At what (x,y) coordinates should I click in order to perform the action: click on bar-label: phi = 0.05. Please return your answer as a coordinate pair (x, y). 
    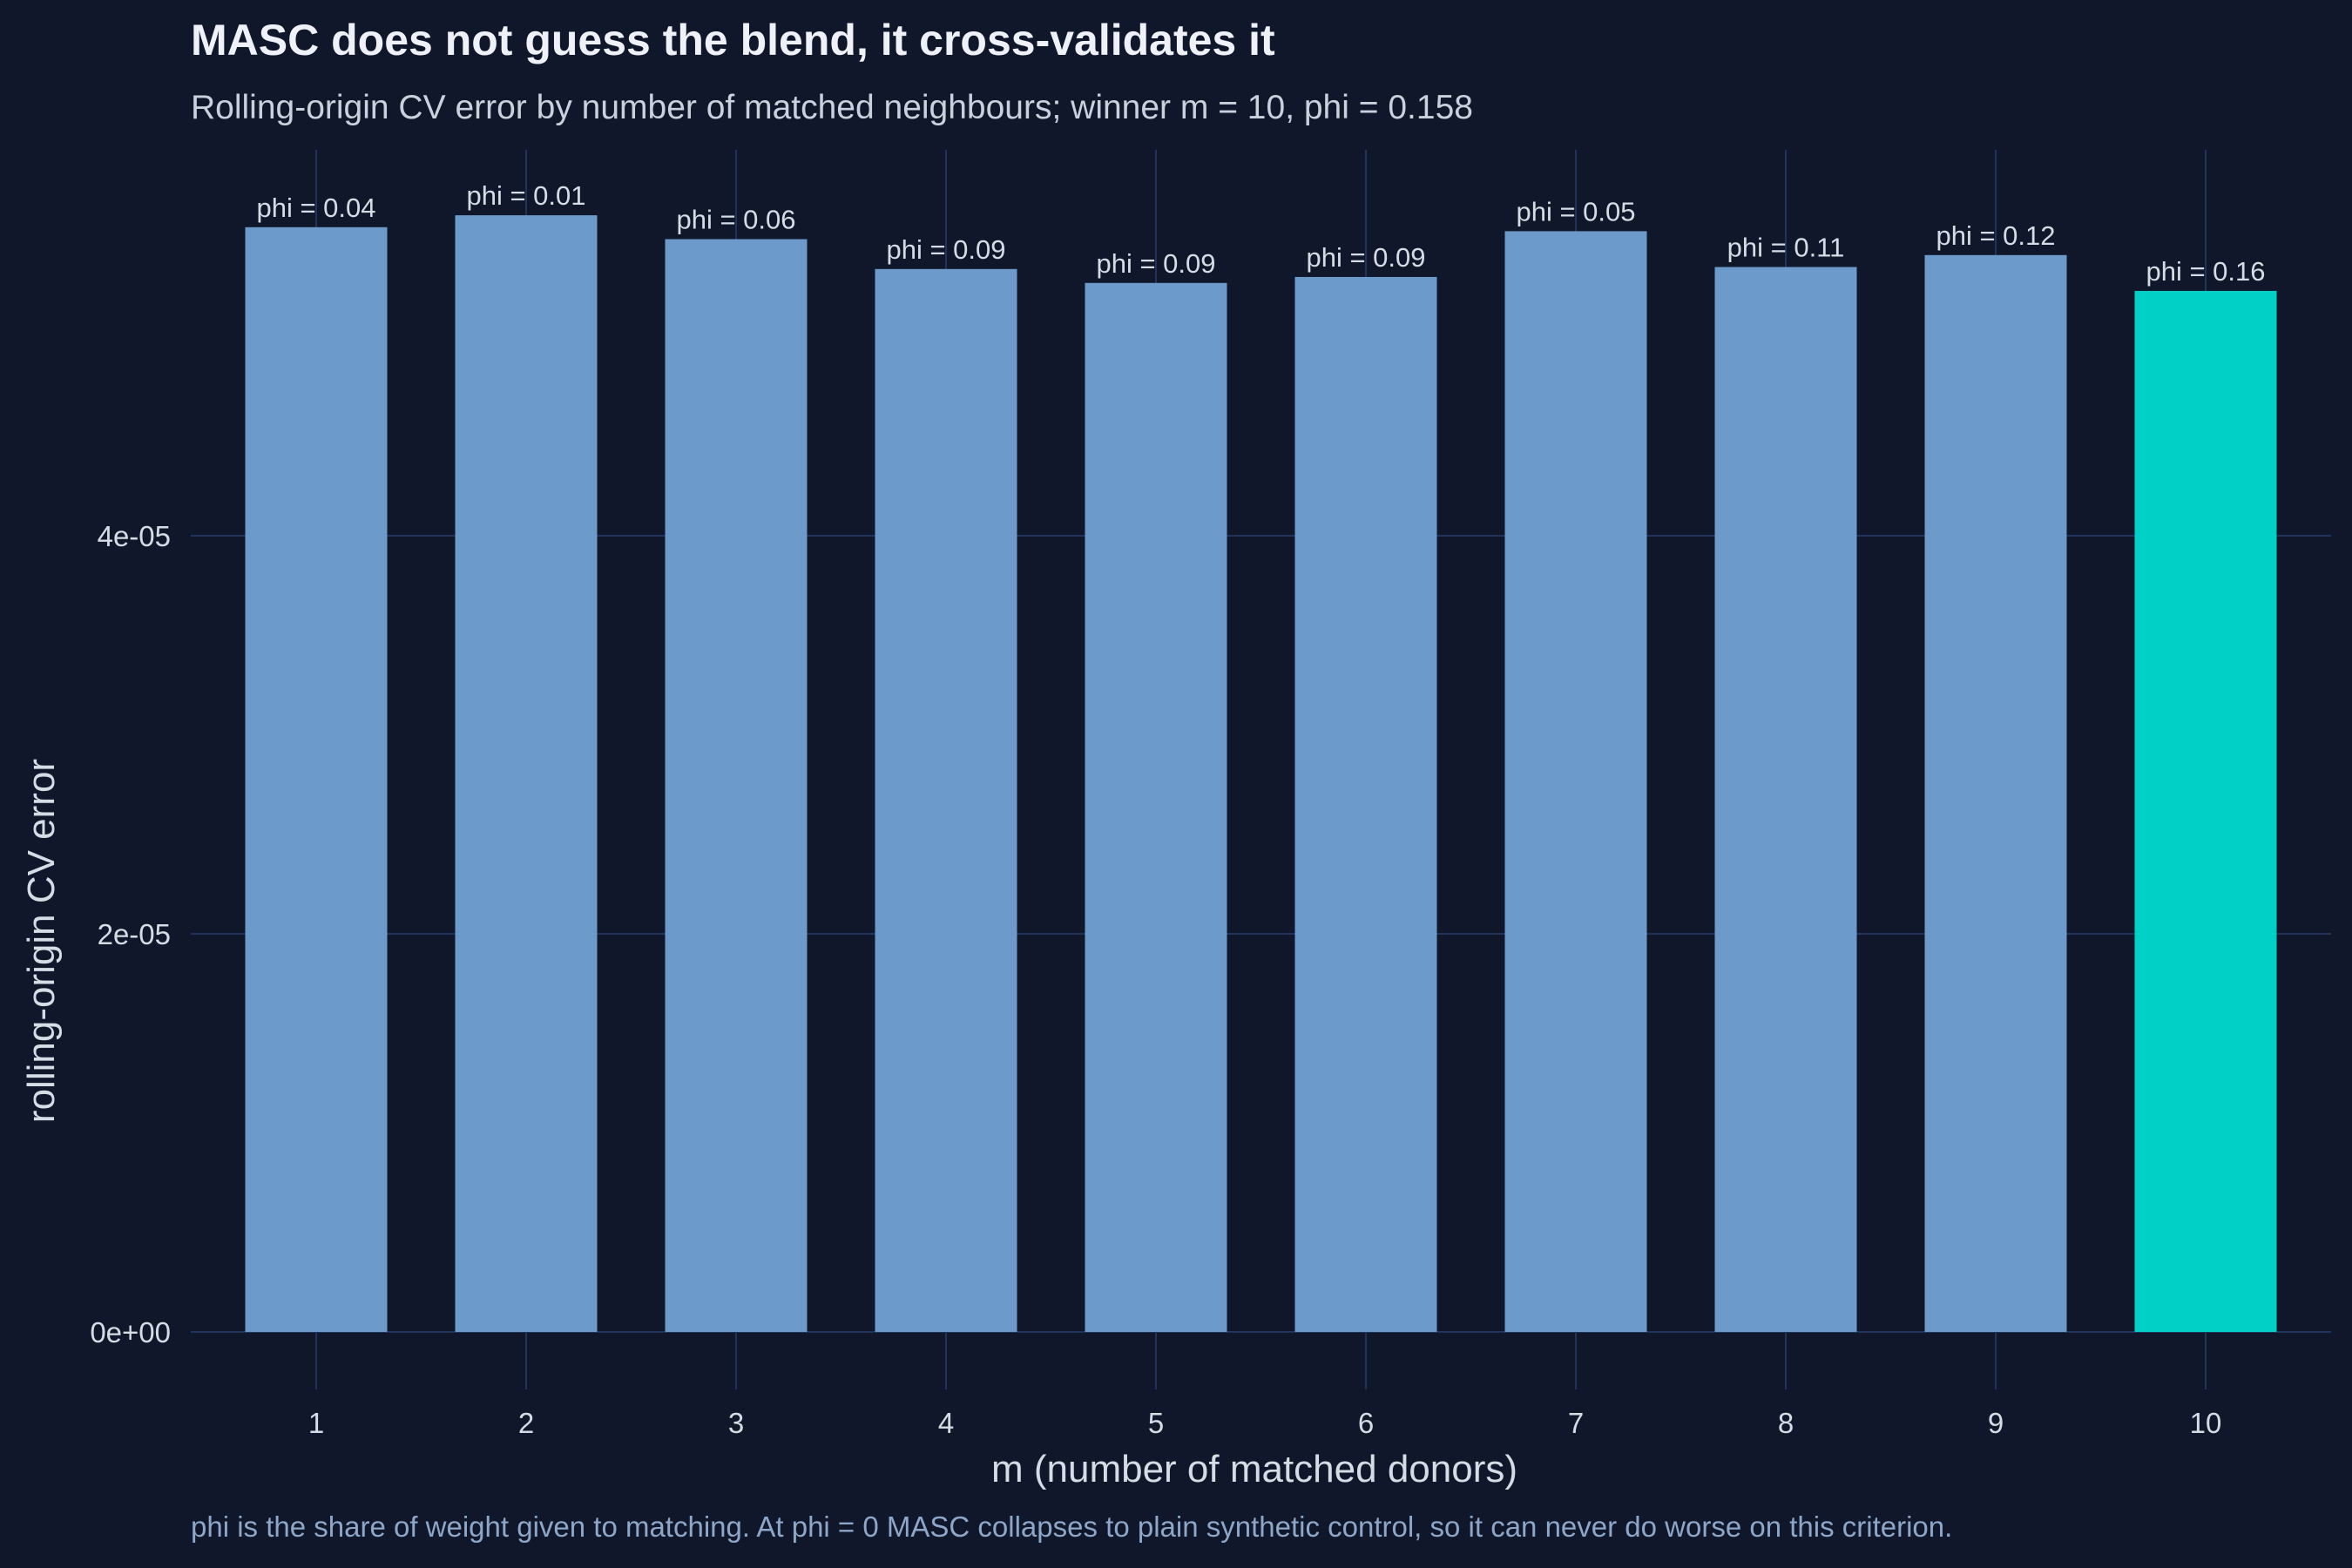
    Looking at the image, I should click on (1575, 211).